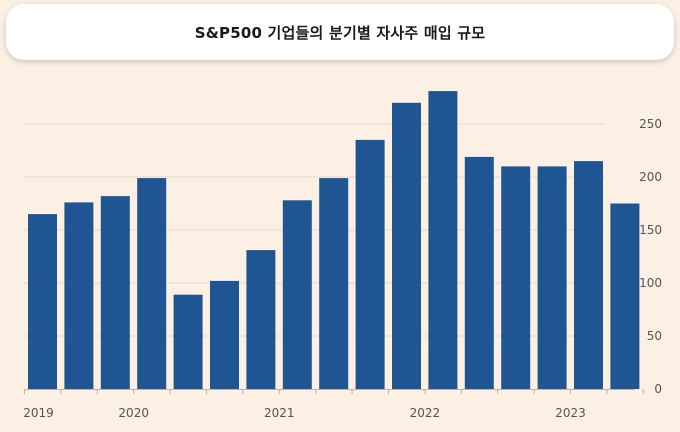  I want to click on chart-title: S&P500 기업들의 분기별 자사주 매입 규모, so click(340, 32).